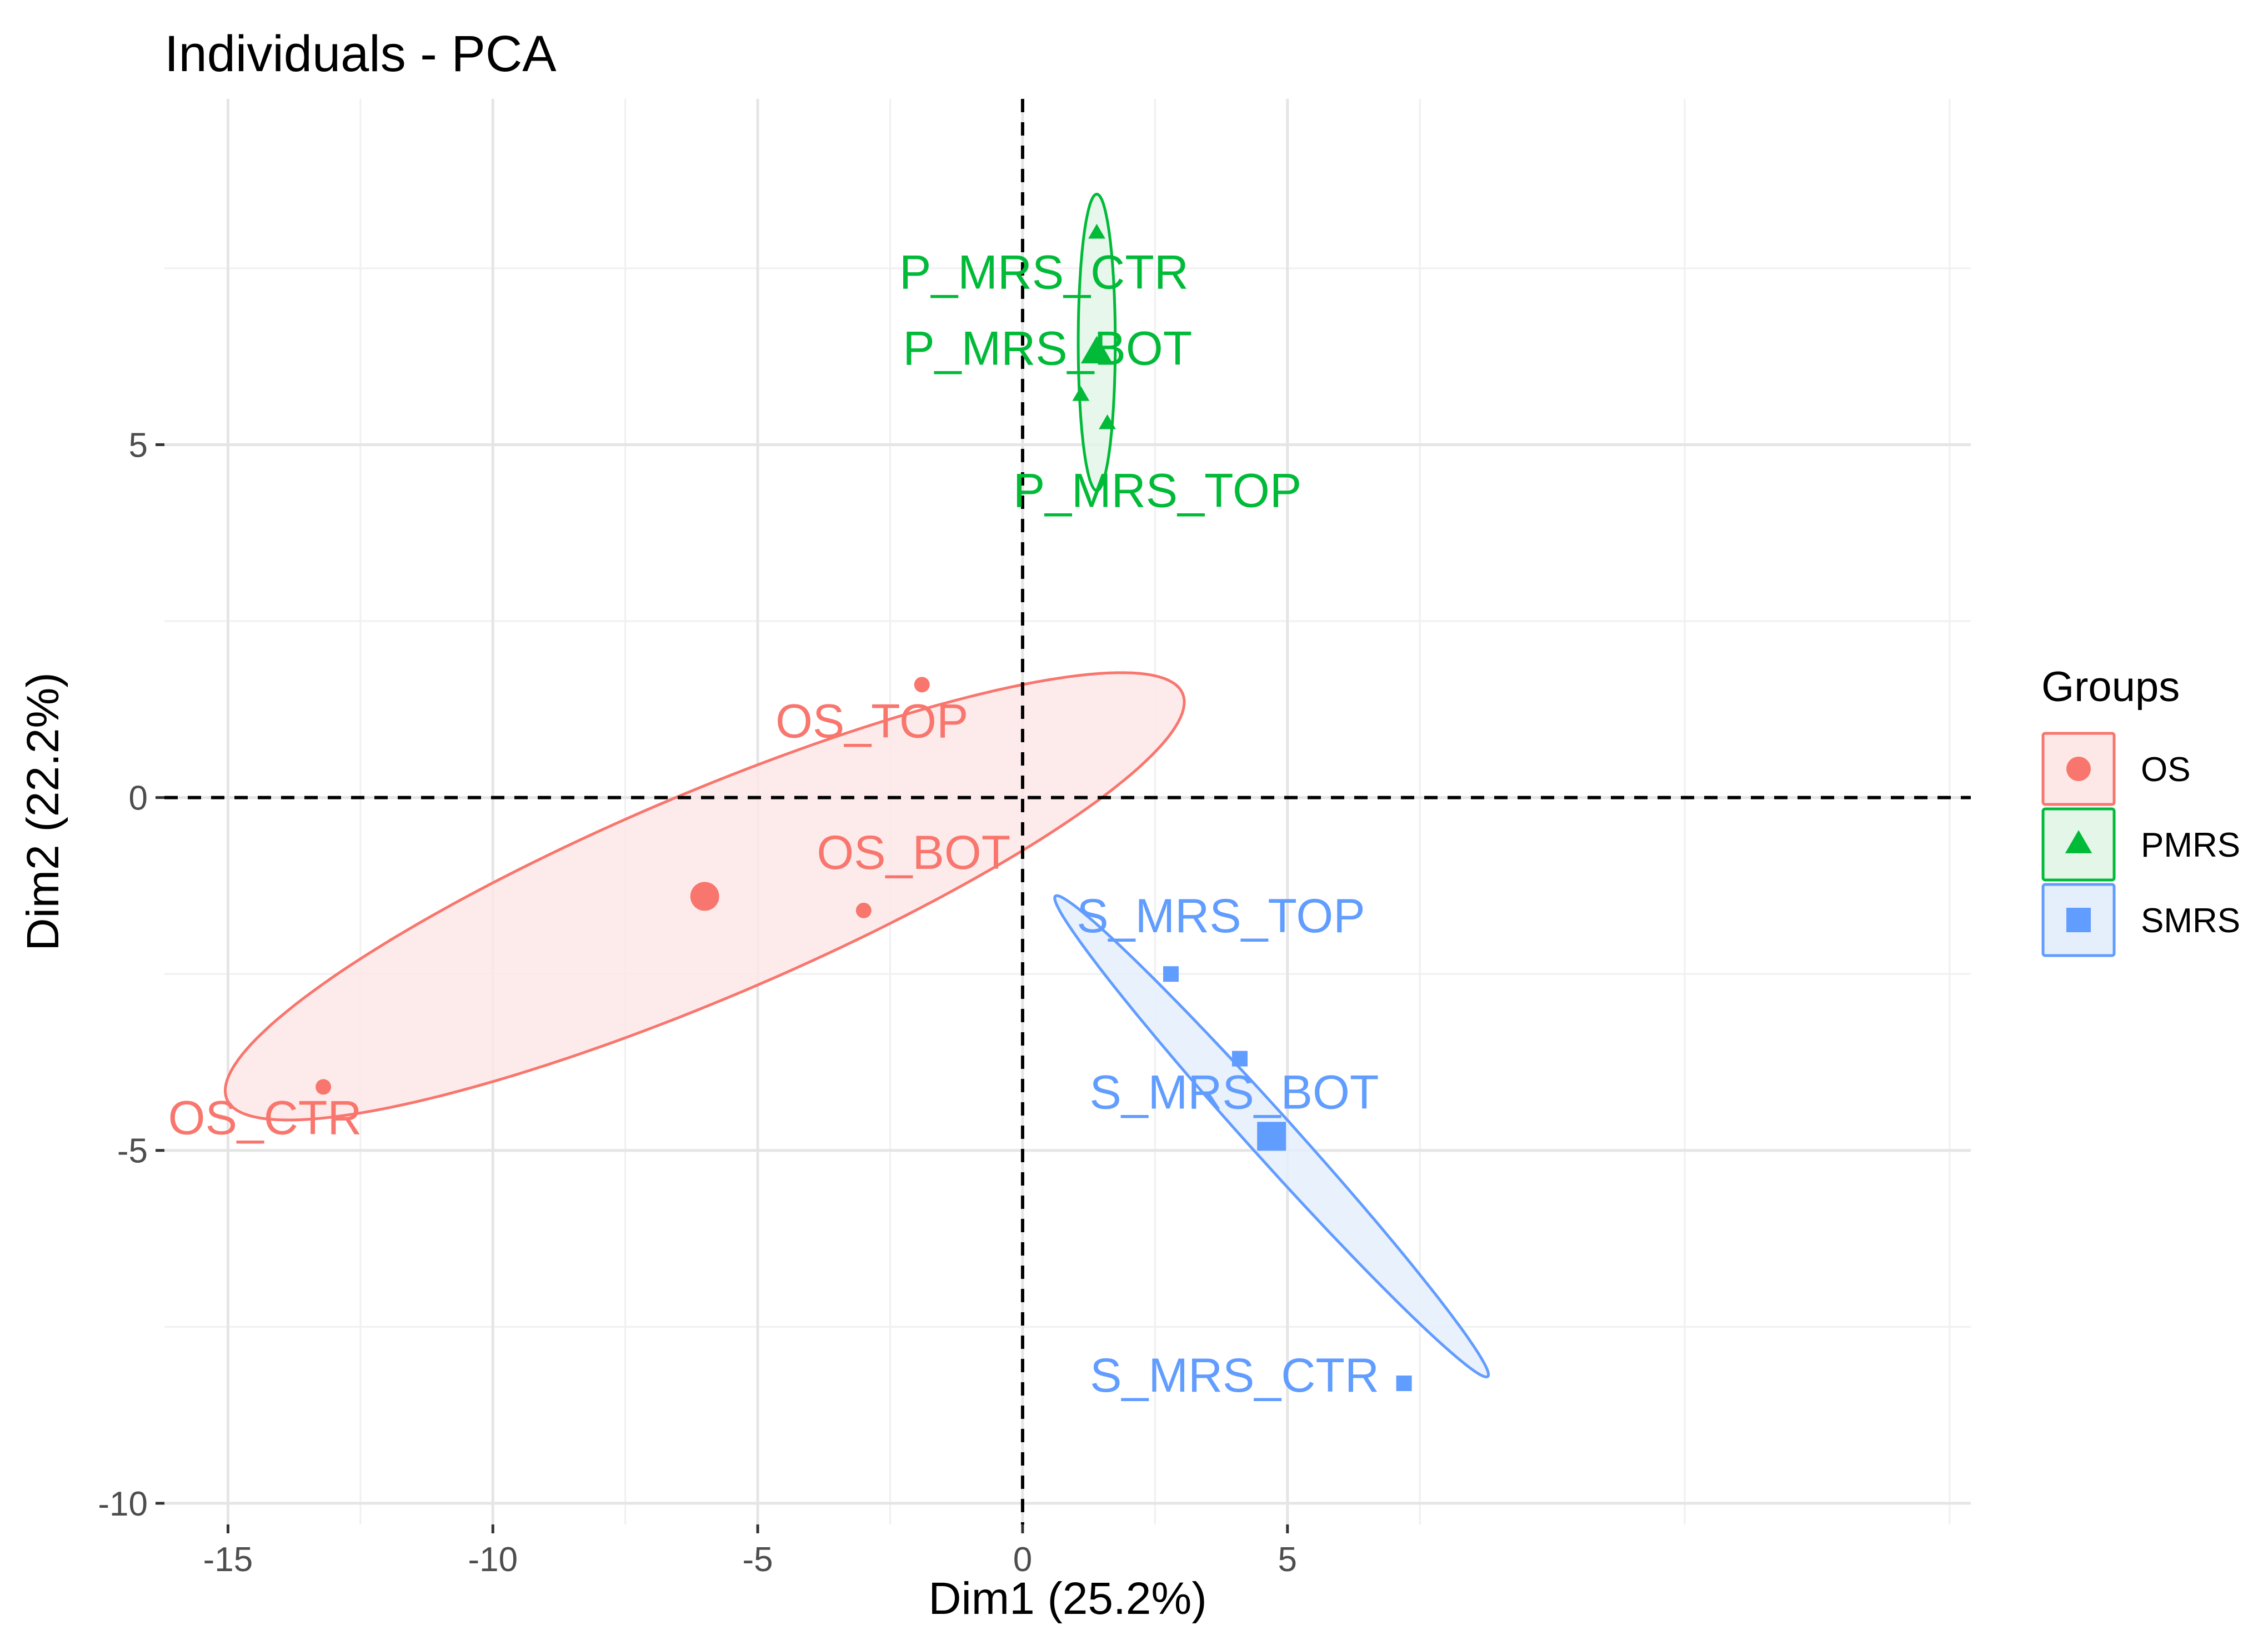 This screenshot has height=1640, width=2268. What do you see at coordinates (132, 1152) in the screenshot?
I see `y-tick-label: -5` at bounding box center [132, 1152].